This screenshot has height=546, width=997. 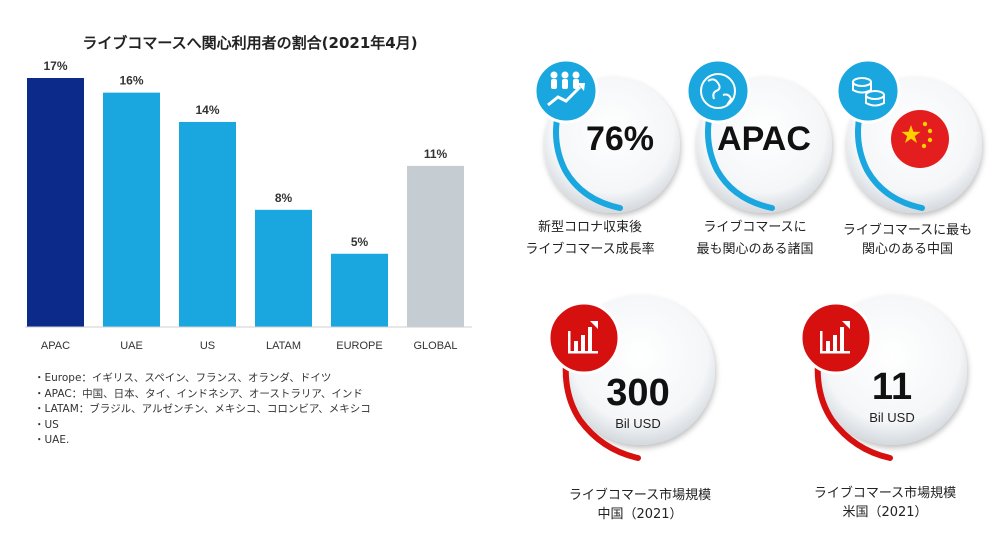 What do you see at coordinates (892, 417) in the screenshot?
I see `market-unit-us: Bil USD` at bounding box center [892, 417].